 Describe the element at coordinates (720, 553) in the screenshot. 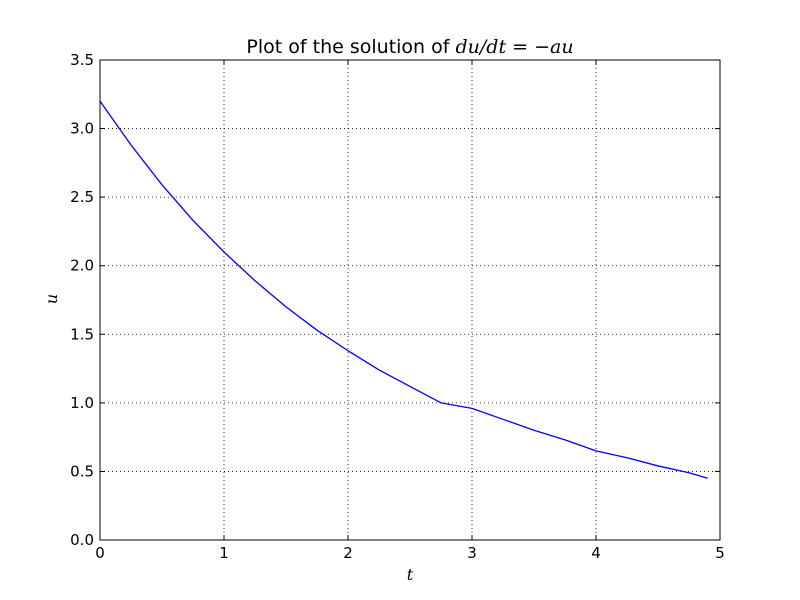

I see `x-tick-label: 5` at that location.